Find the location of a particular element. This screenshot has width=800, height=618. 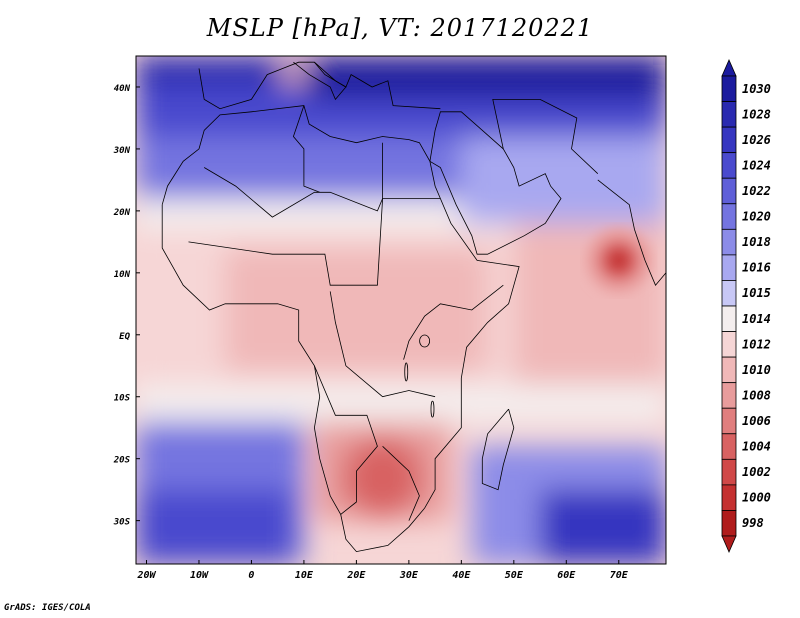

lon-tick-label: 20W is located at coordinates (146, 575).